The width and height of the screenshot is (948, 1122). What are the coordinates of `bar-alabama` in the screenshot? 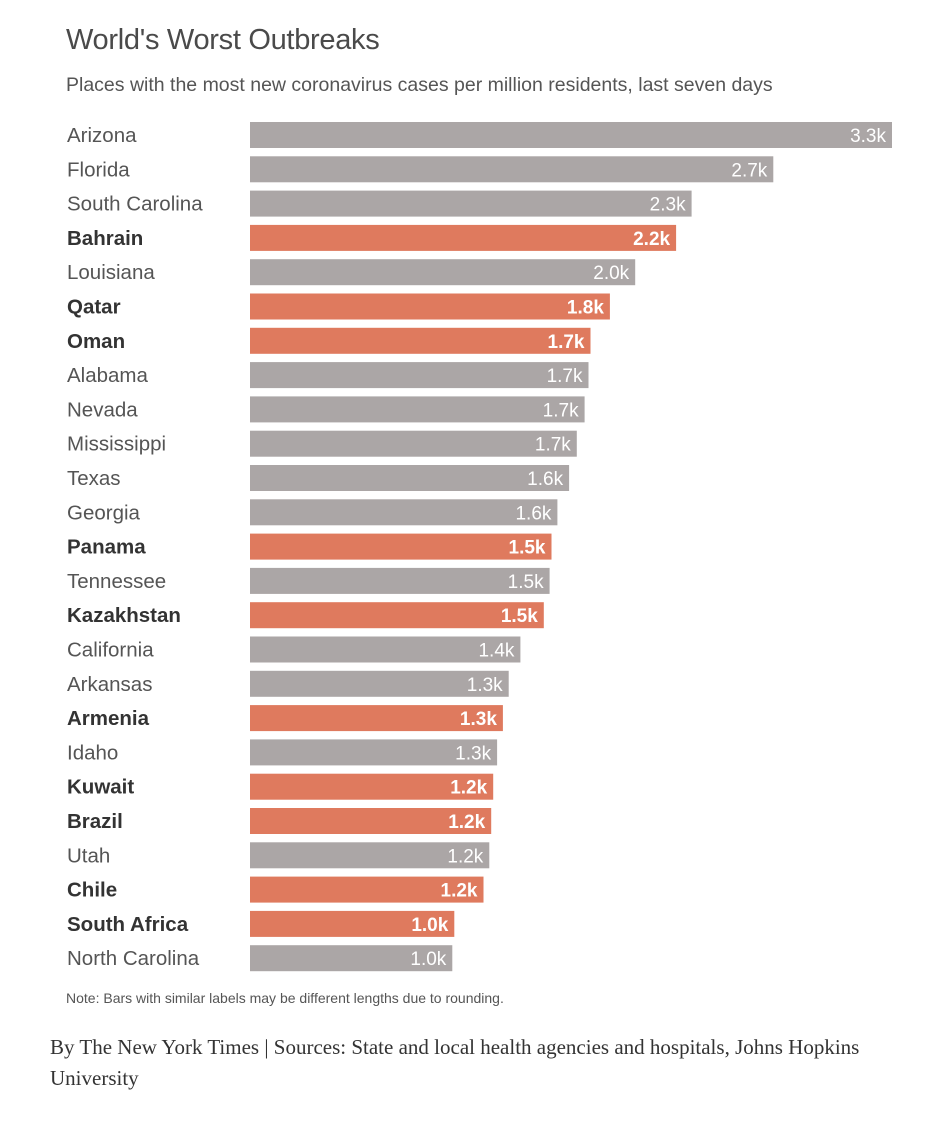 It's located at (419, 375).